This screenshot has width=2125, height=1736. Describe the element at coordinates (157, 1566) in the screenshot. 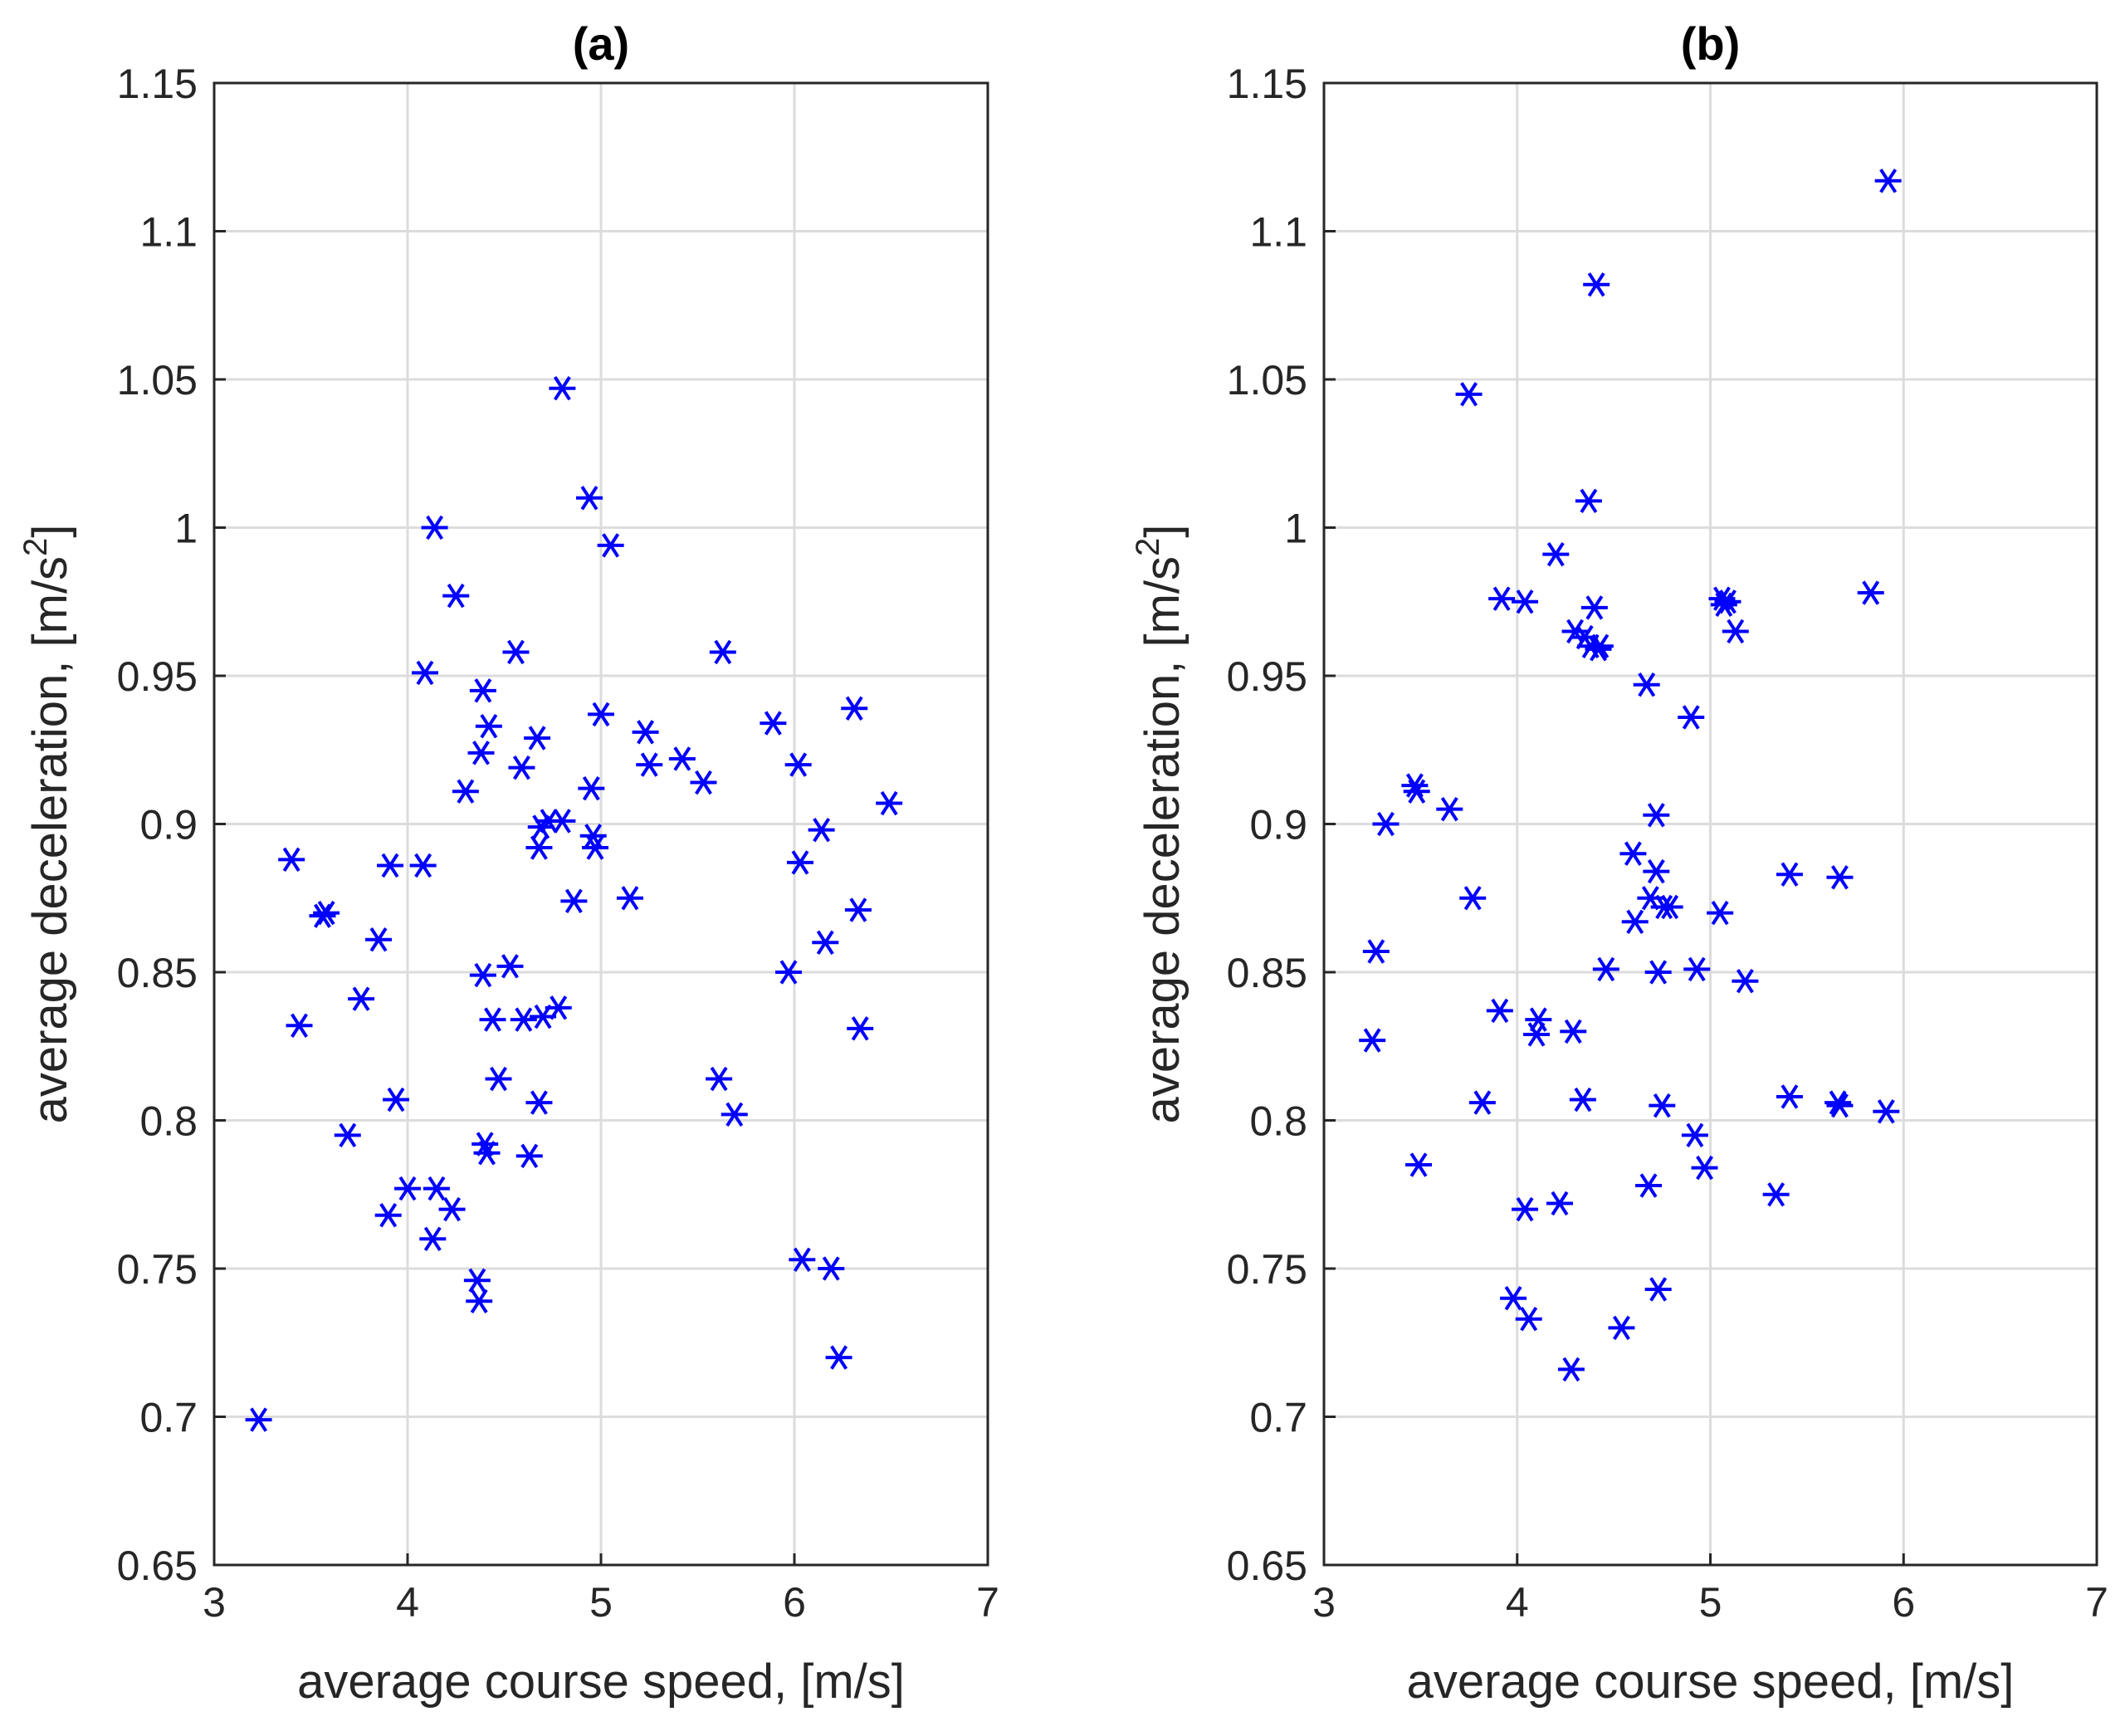

I see `y-tick-label: 0.65` at that location.